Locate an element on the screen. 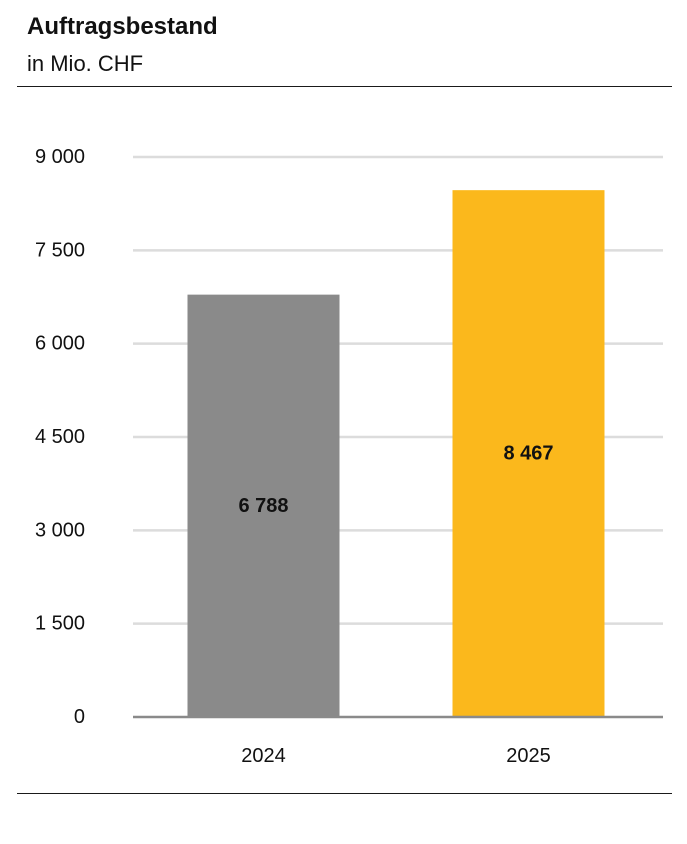  x-tick-label: 2025 is located at coordinates (528, 756).